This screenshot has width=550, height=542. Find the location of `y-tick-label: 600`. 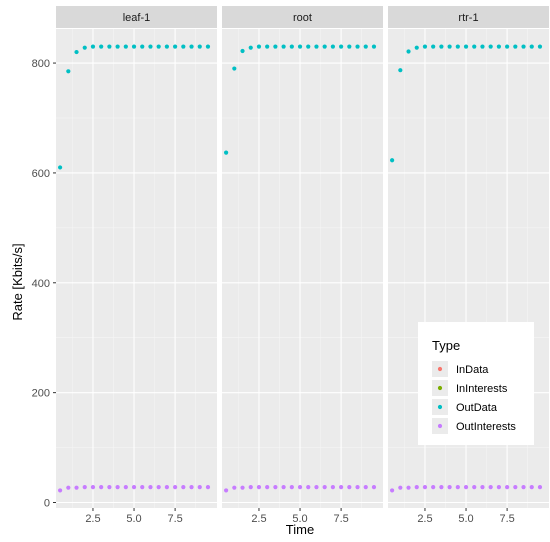

y-tick-label: 600 is located at coordinates (41, 174).